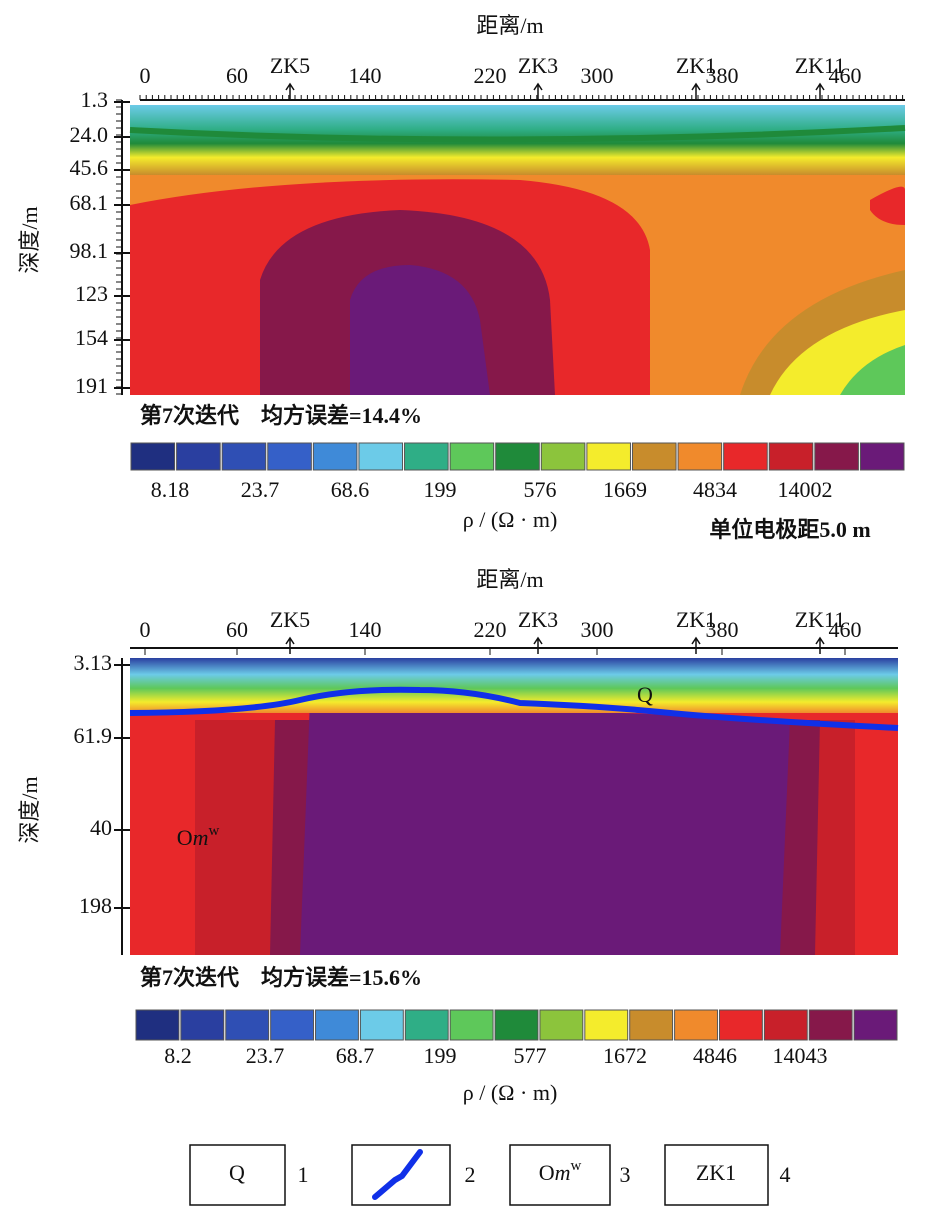 The image size is (945, 1218). What do you see at coordinates (95, 99) in the screenshot?
I see `y-tick-label: 1.3` at bounding box center [95, 99].